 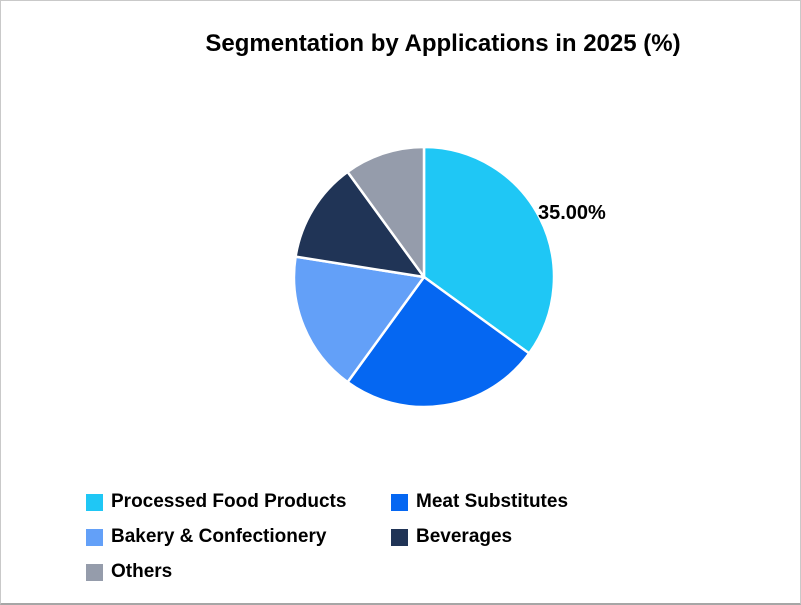 I want to click on legend-item-meat-substitutes: Meat Substitutes, so click(x=479, y=502).